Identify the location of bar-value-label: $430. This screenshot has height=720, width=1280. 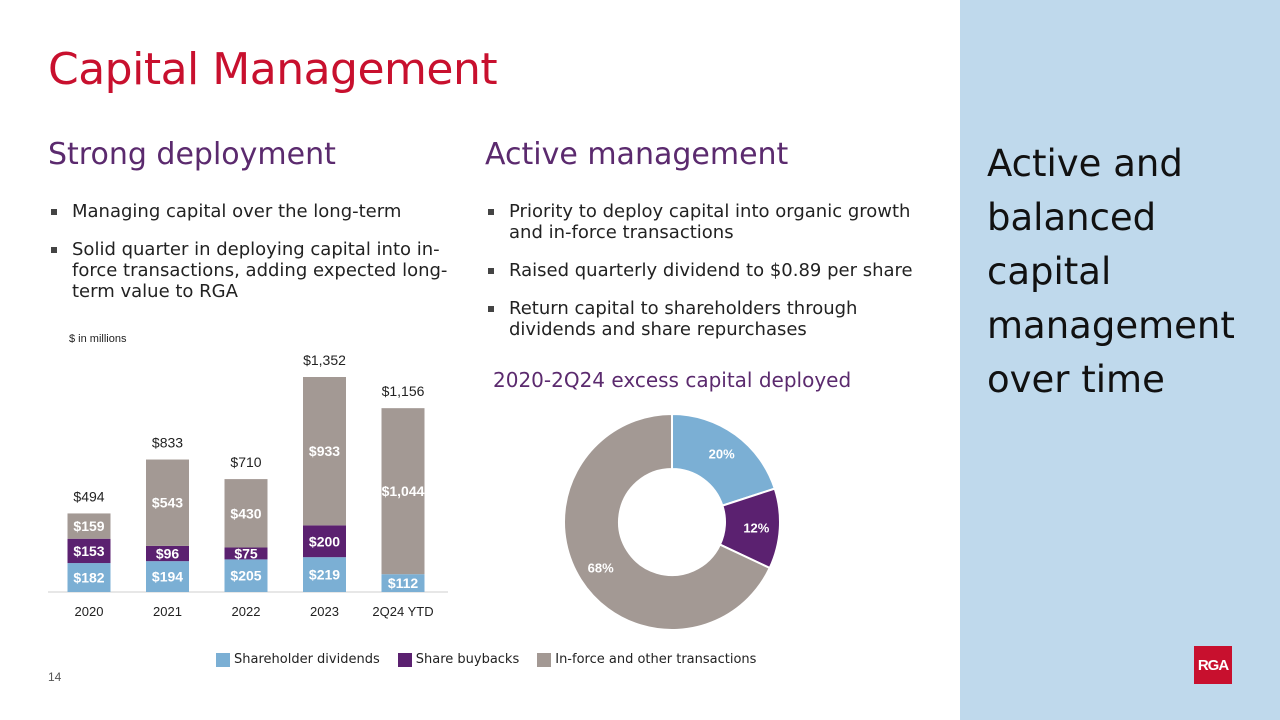
(245, 513).